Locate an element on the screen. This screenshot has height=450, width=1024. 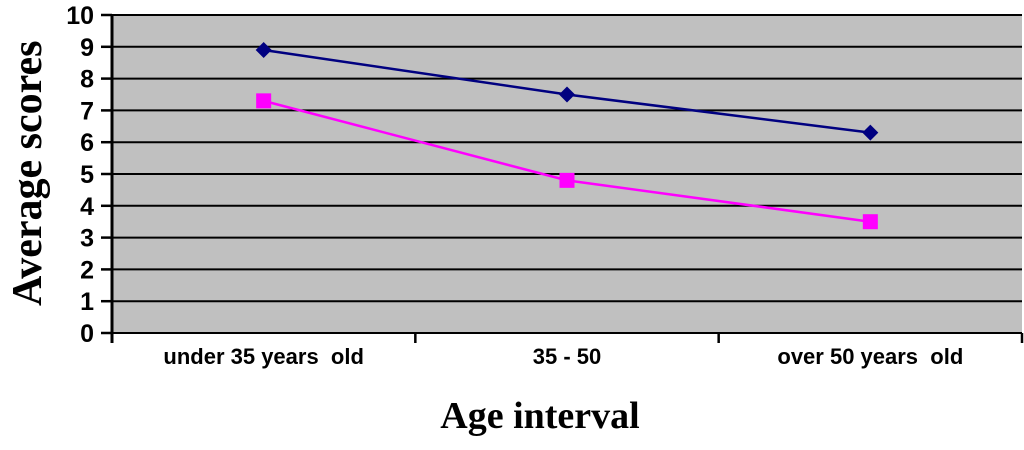
y-tick-label: 8 is located at coordinates (87, 80).